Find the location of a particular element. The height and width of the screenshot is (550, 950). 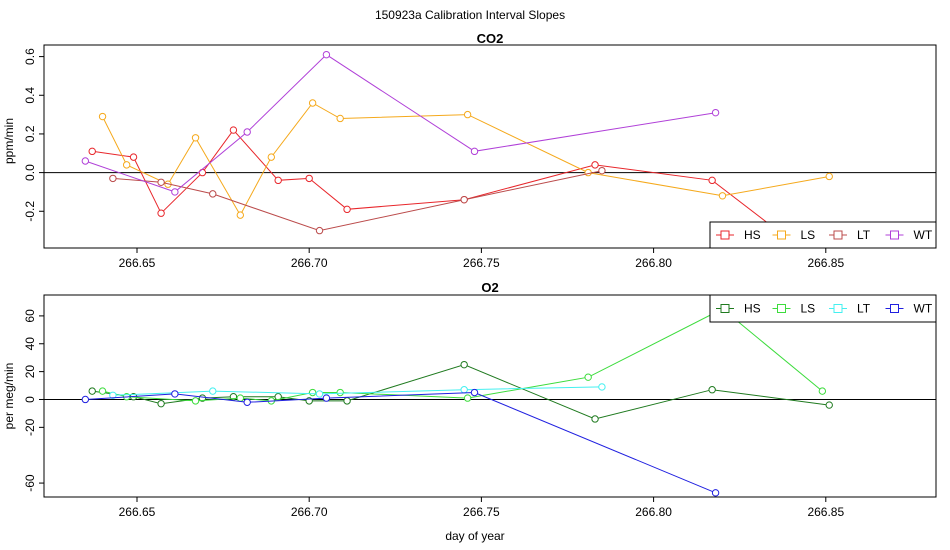

co2-y-tick-label: 0.6 is located at coordinates (30, 56).